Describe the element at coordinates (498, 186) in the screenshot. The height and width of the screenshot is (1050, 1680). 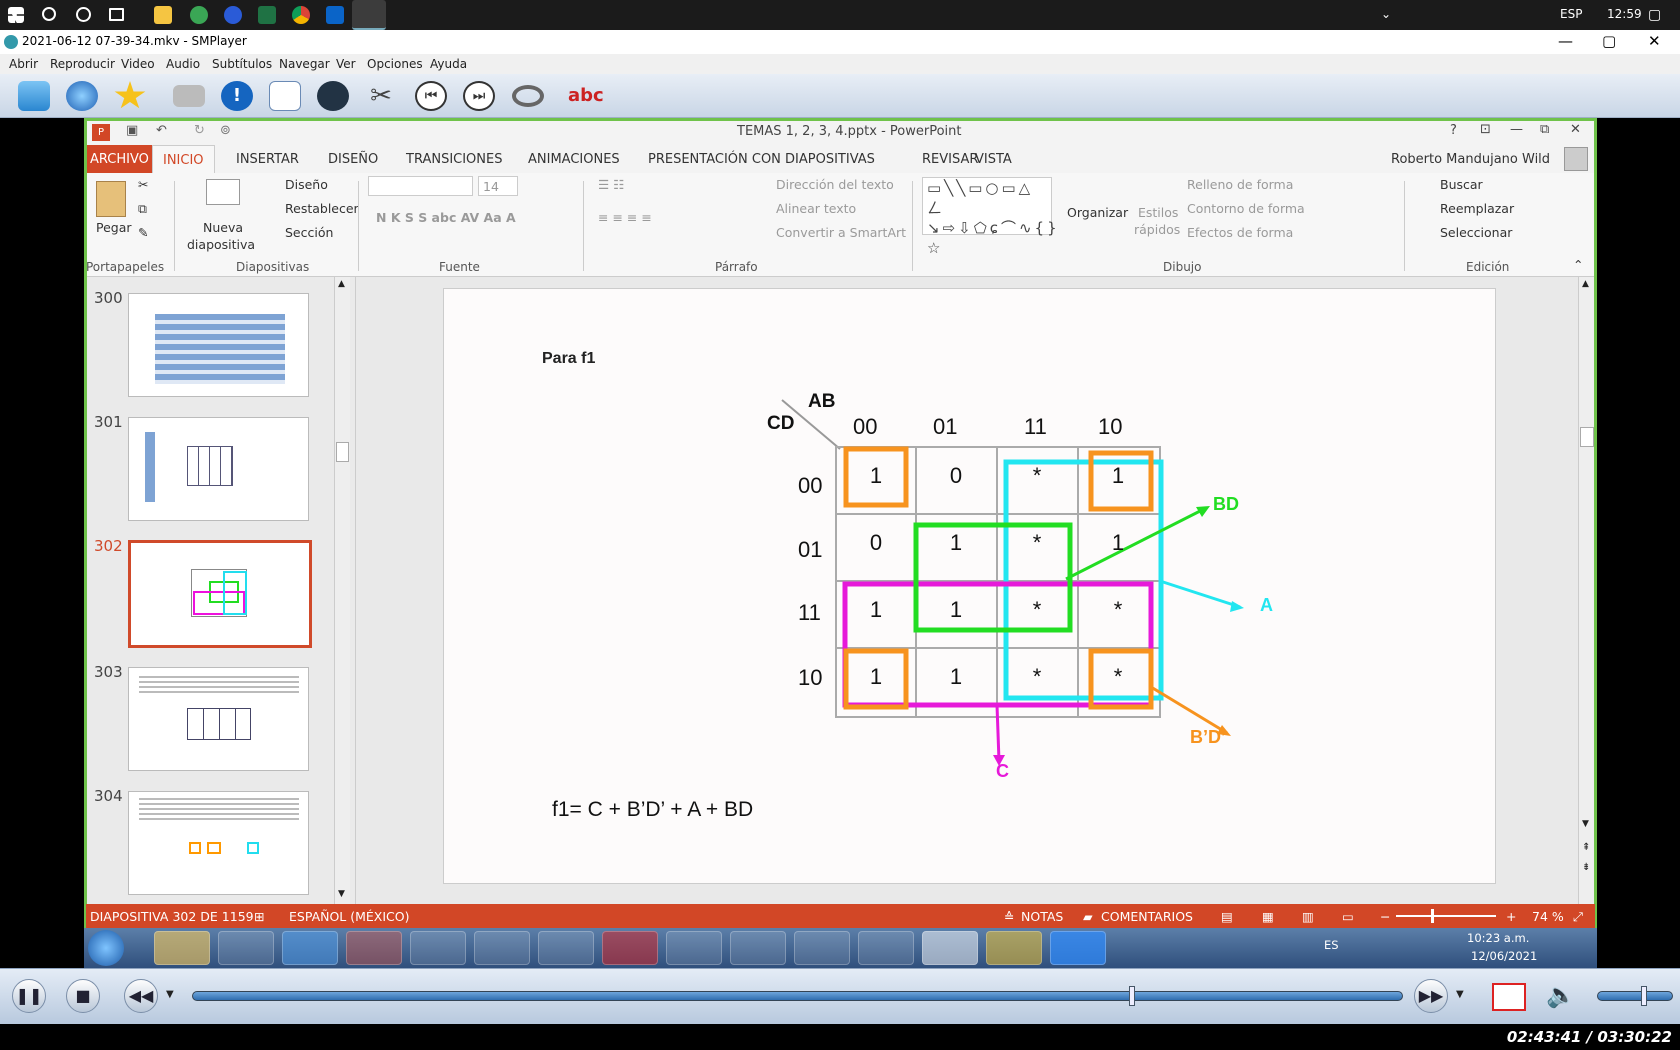
I see `font-size-input: 14` at that location.